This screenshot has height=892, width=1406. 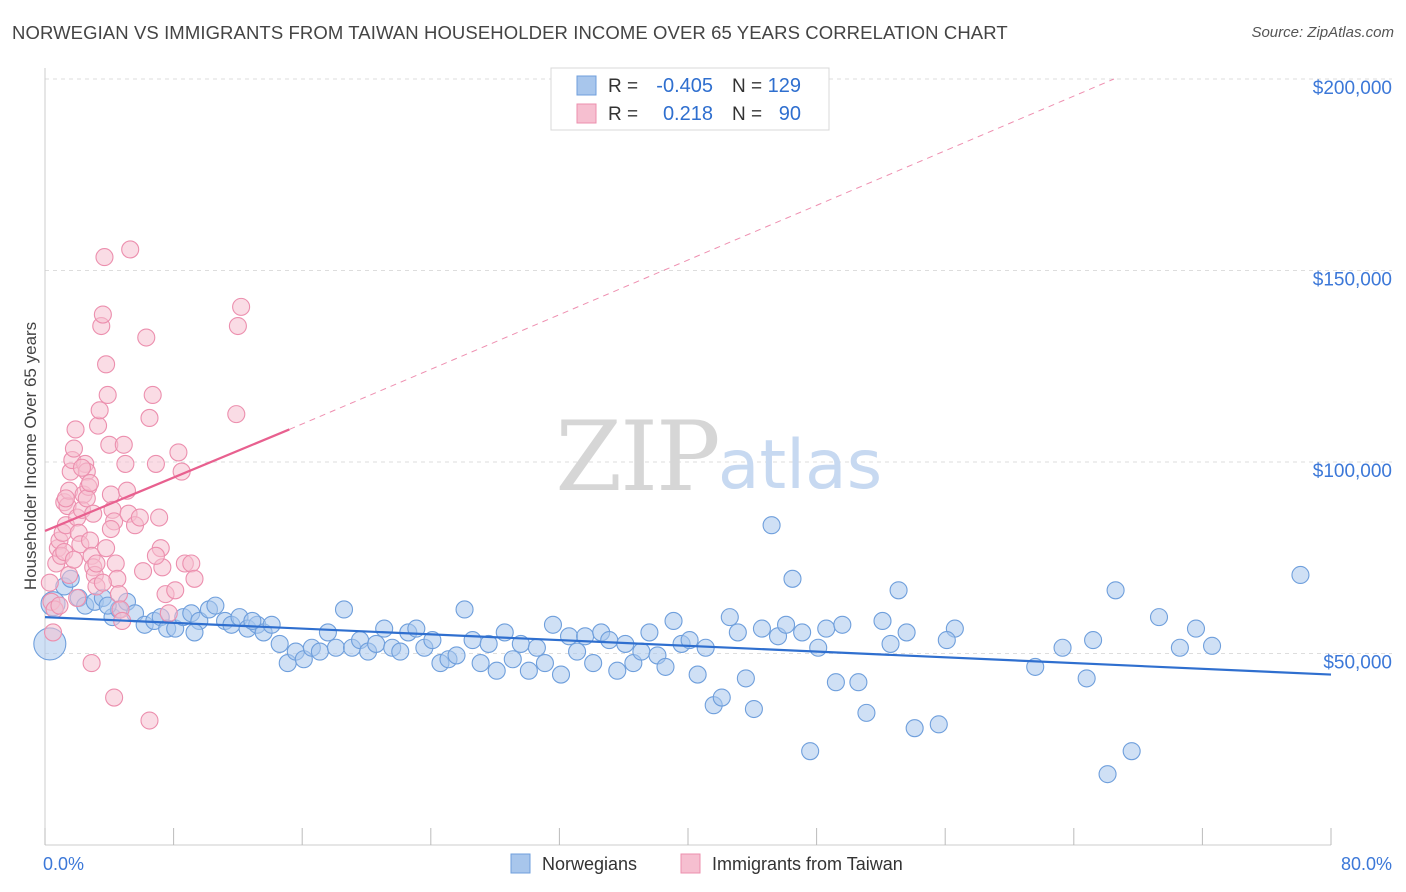 What do you see at coordinates (623, 86) in the screenshot?
I see `stats-r-label-1: R =` at bounding box center [623, 86].